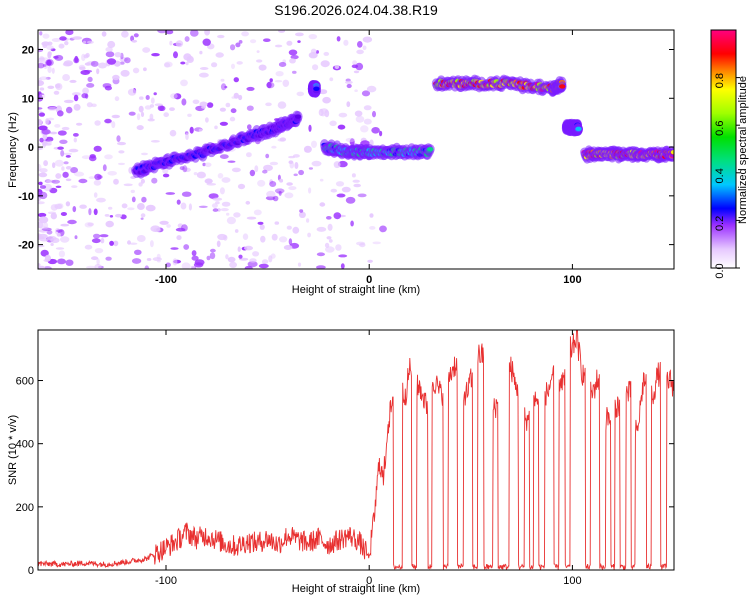 The height and width of the screenshot is (600, 750). What do you see at coordinates (720, 270) in the screenshot?
I see `colorbar-tick-label: 0.0` at bounding box center [720, 270].